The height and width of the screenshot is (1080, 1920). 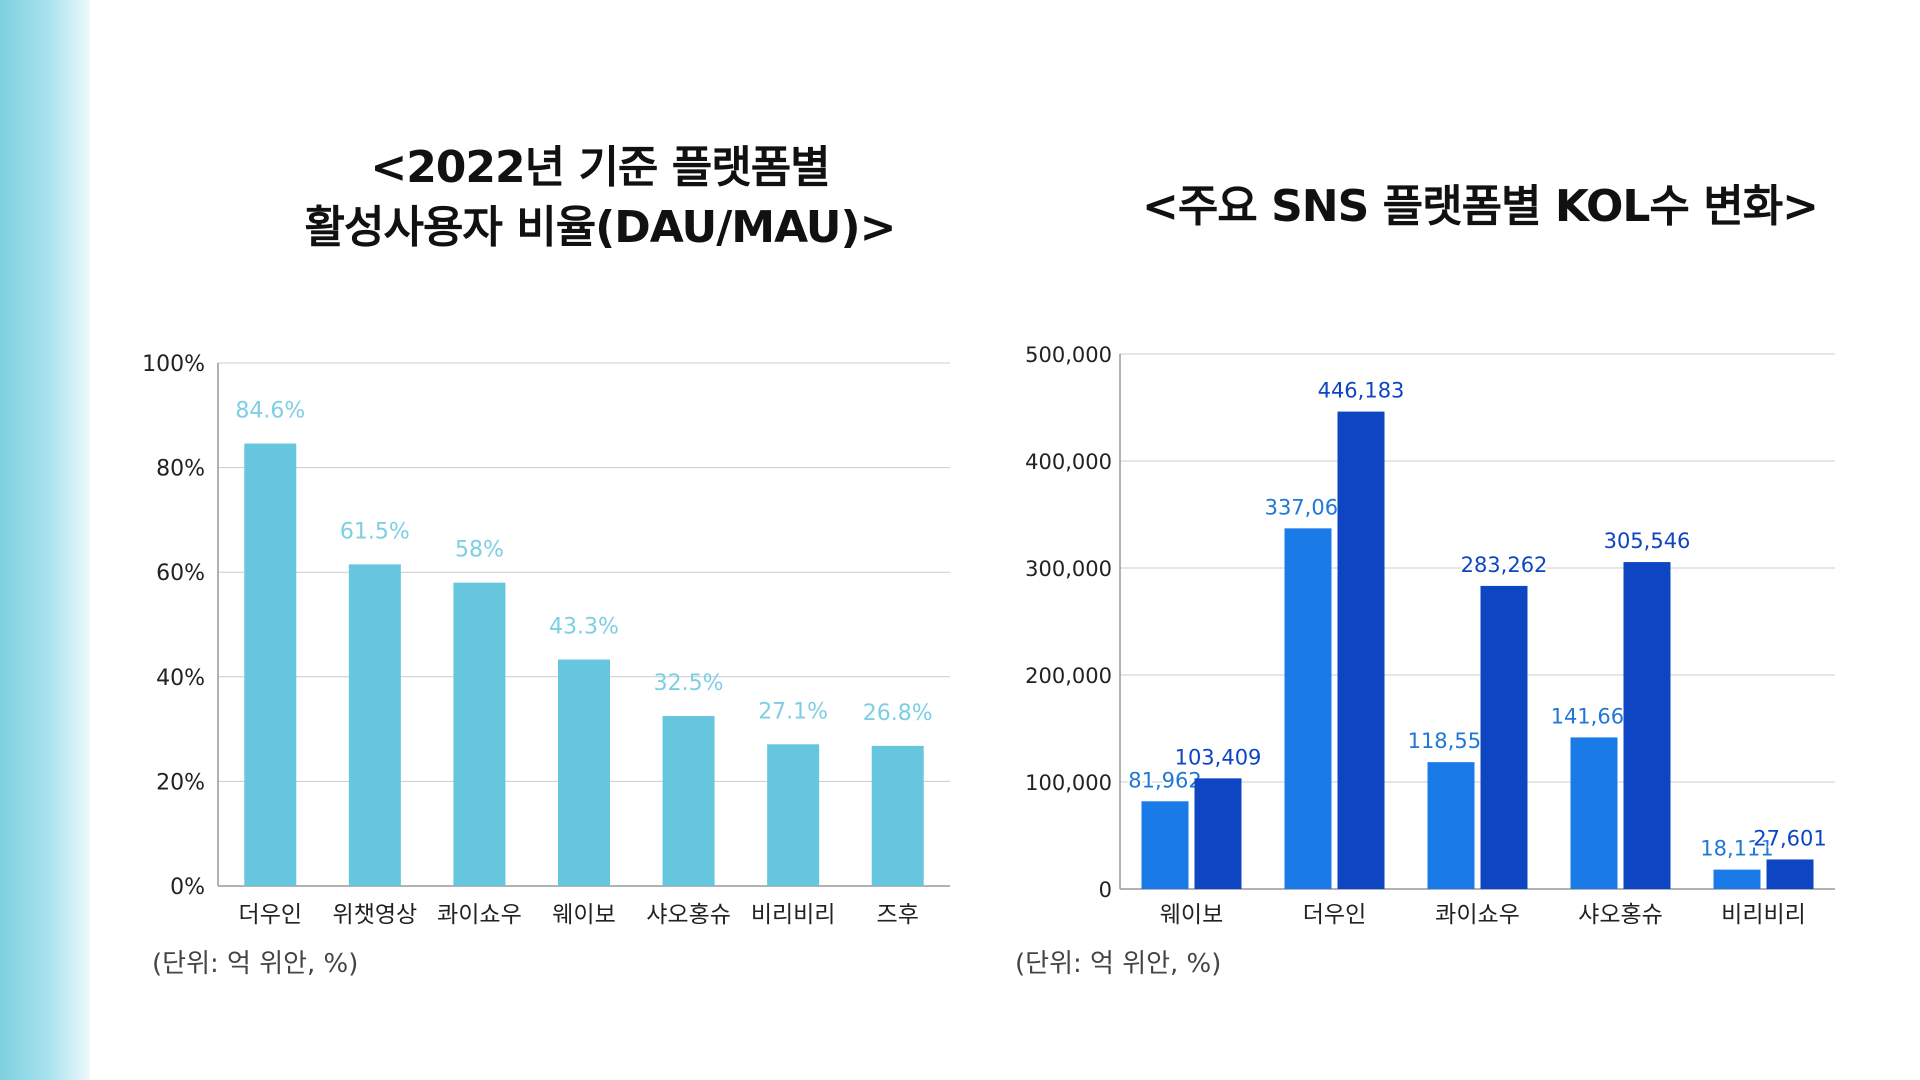 What do you see at coordinates (479, 550) in the screenshot?
I see `data-label: 58%` at bounding box center [479, 550].